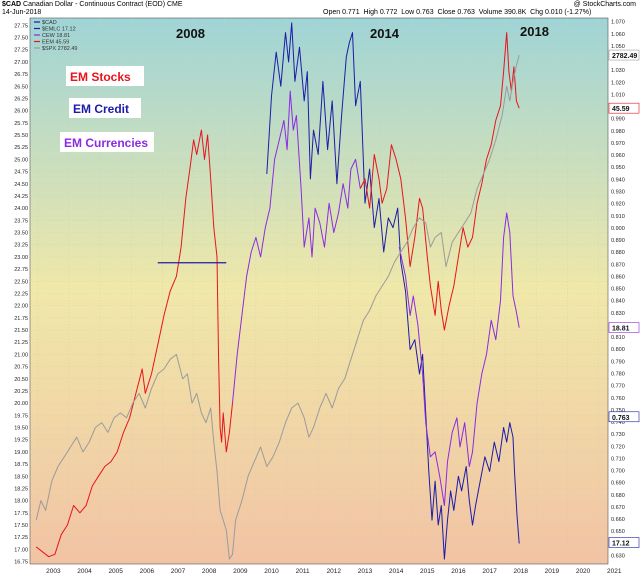  I want to click on y-right-tick-label: 1.070, so click(618, 23).